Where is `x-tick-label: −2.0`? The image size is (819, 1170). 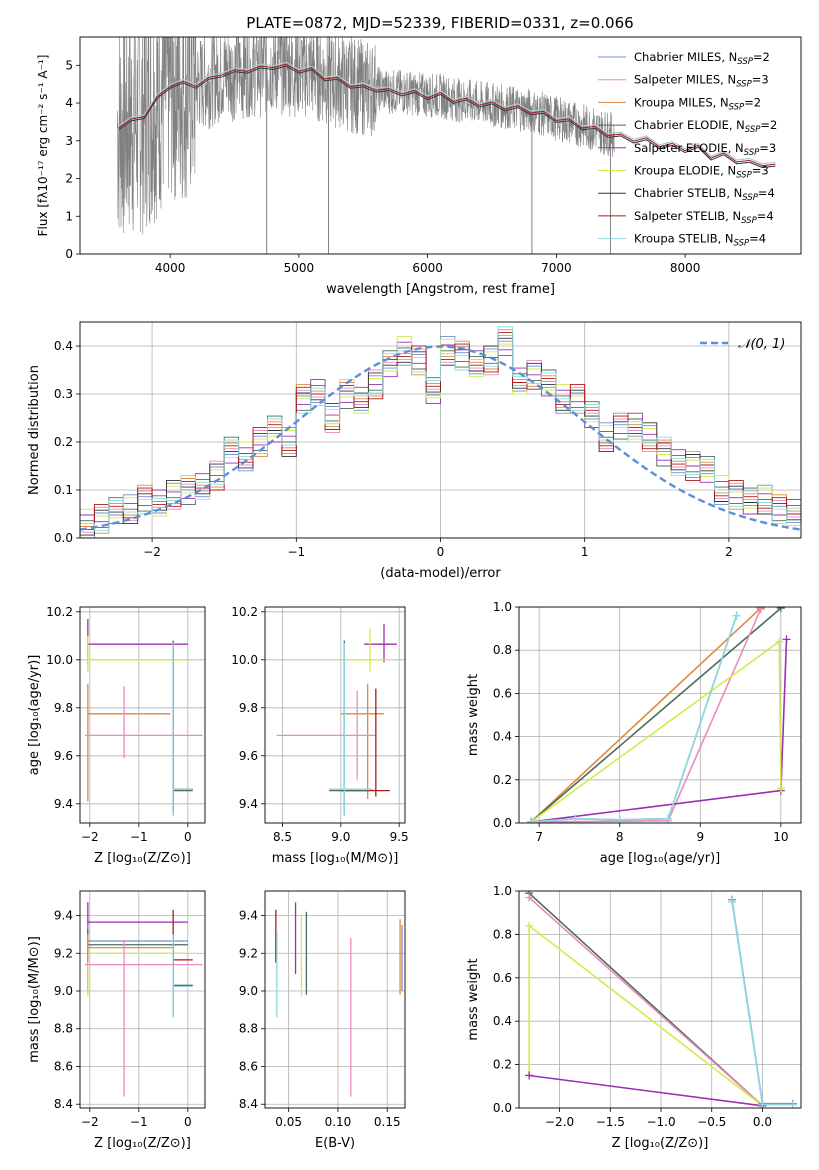
x-tick-label: −2.0 is located at coordinates (559, 1122).